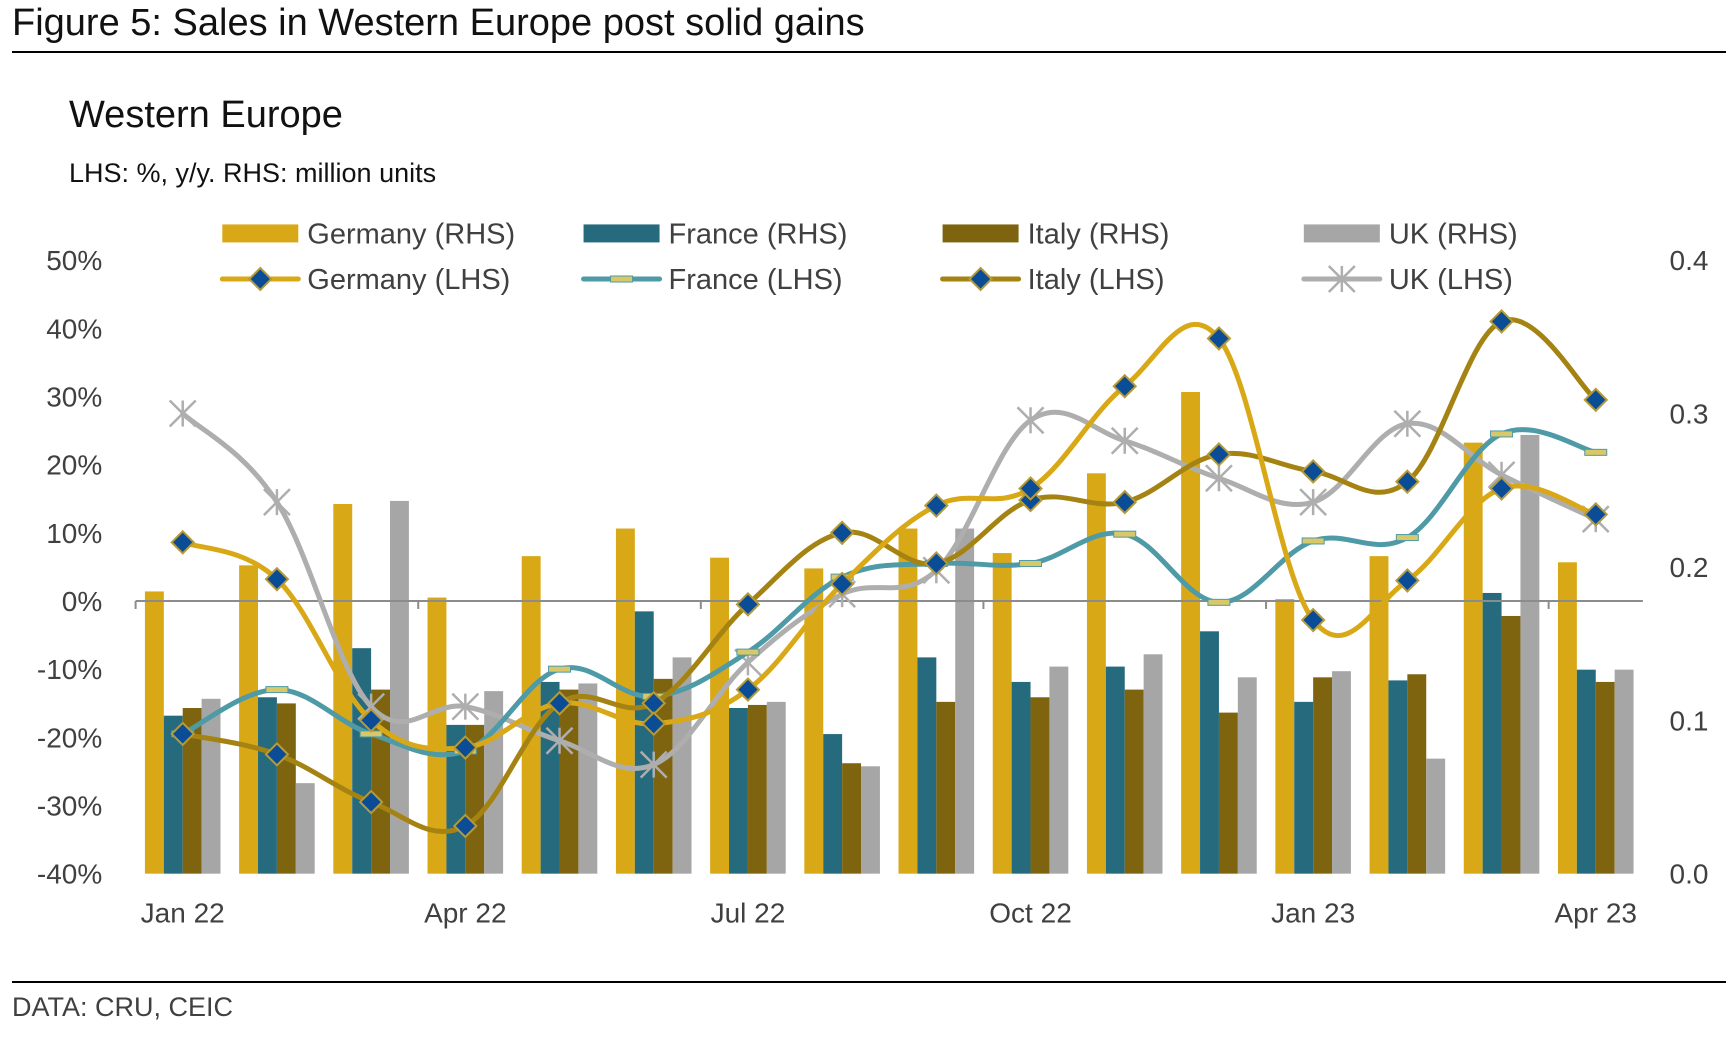 The height and width of the screenshot is (1041, 1734). Describe the element at coordinates (74, 396) in the screenshot. I see `left-axis-tick-label: 30%` at that location.